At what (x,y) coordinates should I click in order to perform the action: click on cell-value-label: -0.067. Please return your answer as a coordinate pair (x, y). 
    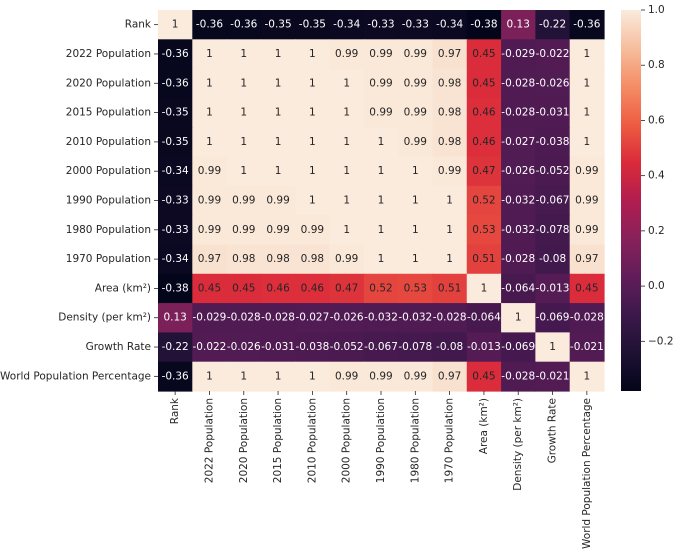
    Looking at the image, I should click on (381, 347).